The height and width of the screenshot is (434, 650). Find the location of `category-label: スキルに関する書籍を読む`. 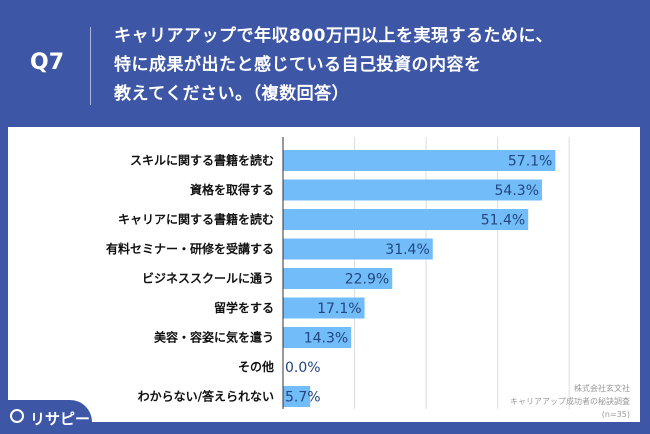

category-label: スキルに関する書籍を読む is located at coordinates (202, 160).